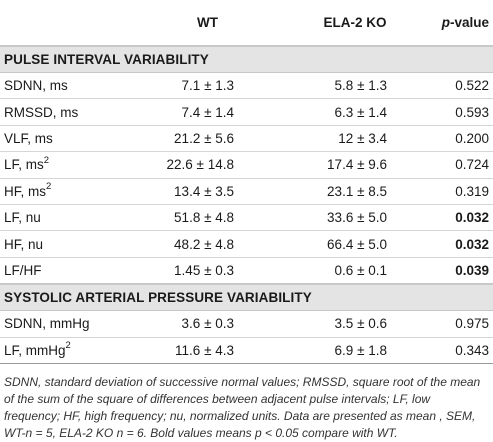 This screenshot has width=493, height=442. Describe the element at coordinates (451, 350) in the screenshot. I see `p-value-cell: 0.343` at that location.